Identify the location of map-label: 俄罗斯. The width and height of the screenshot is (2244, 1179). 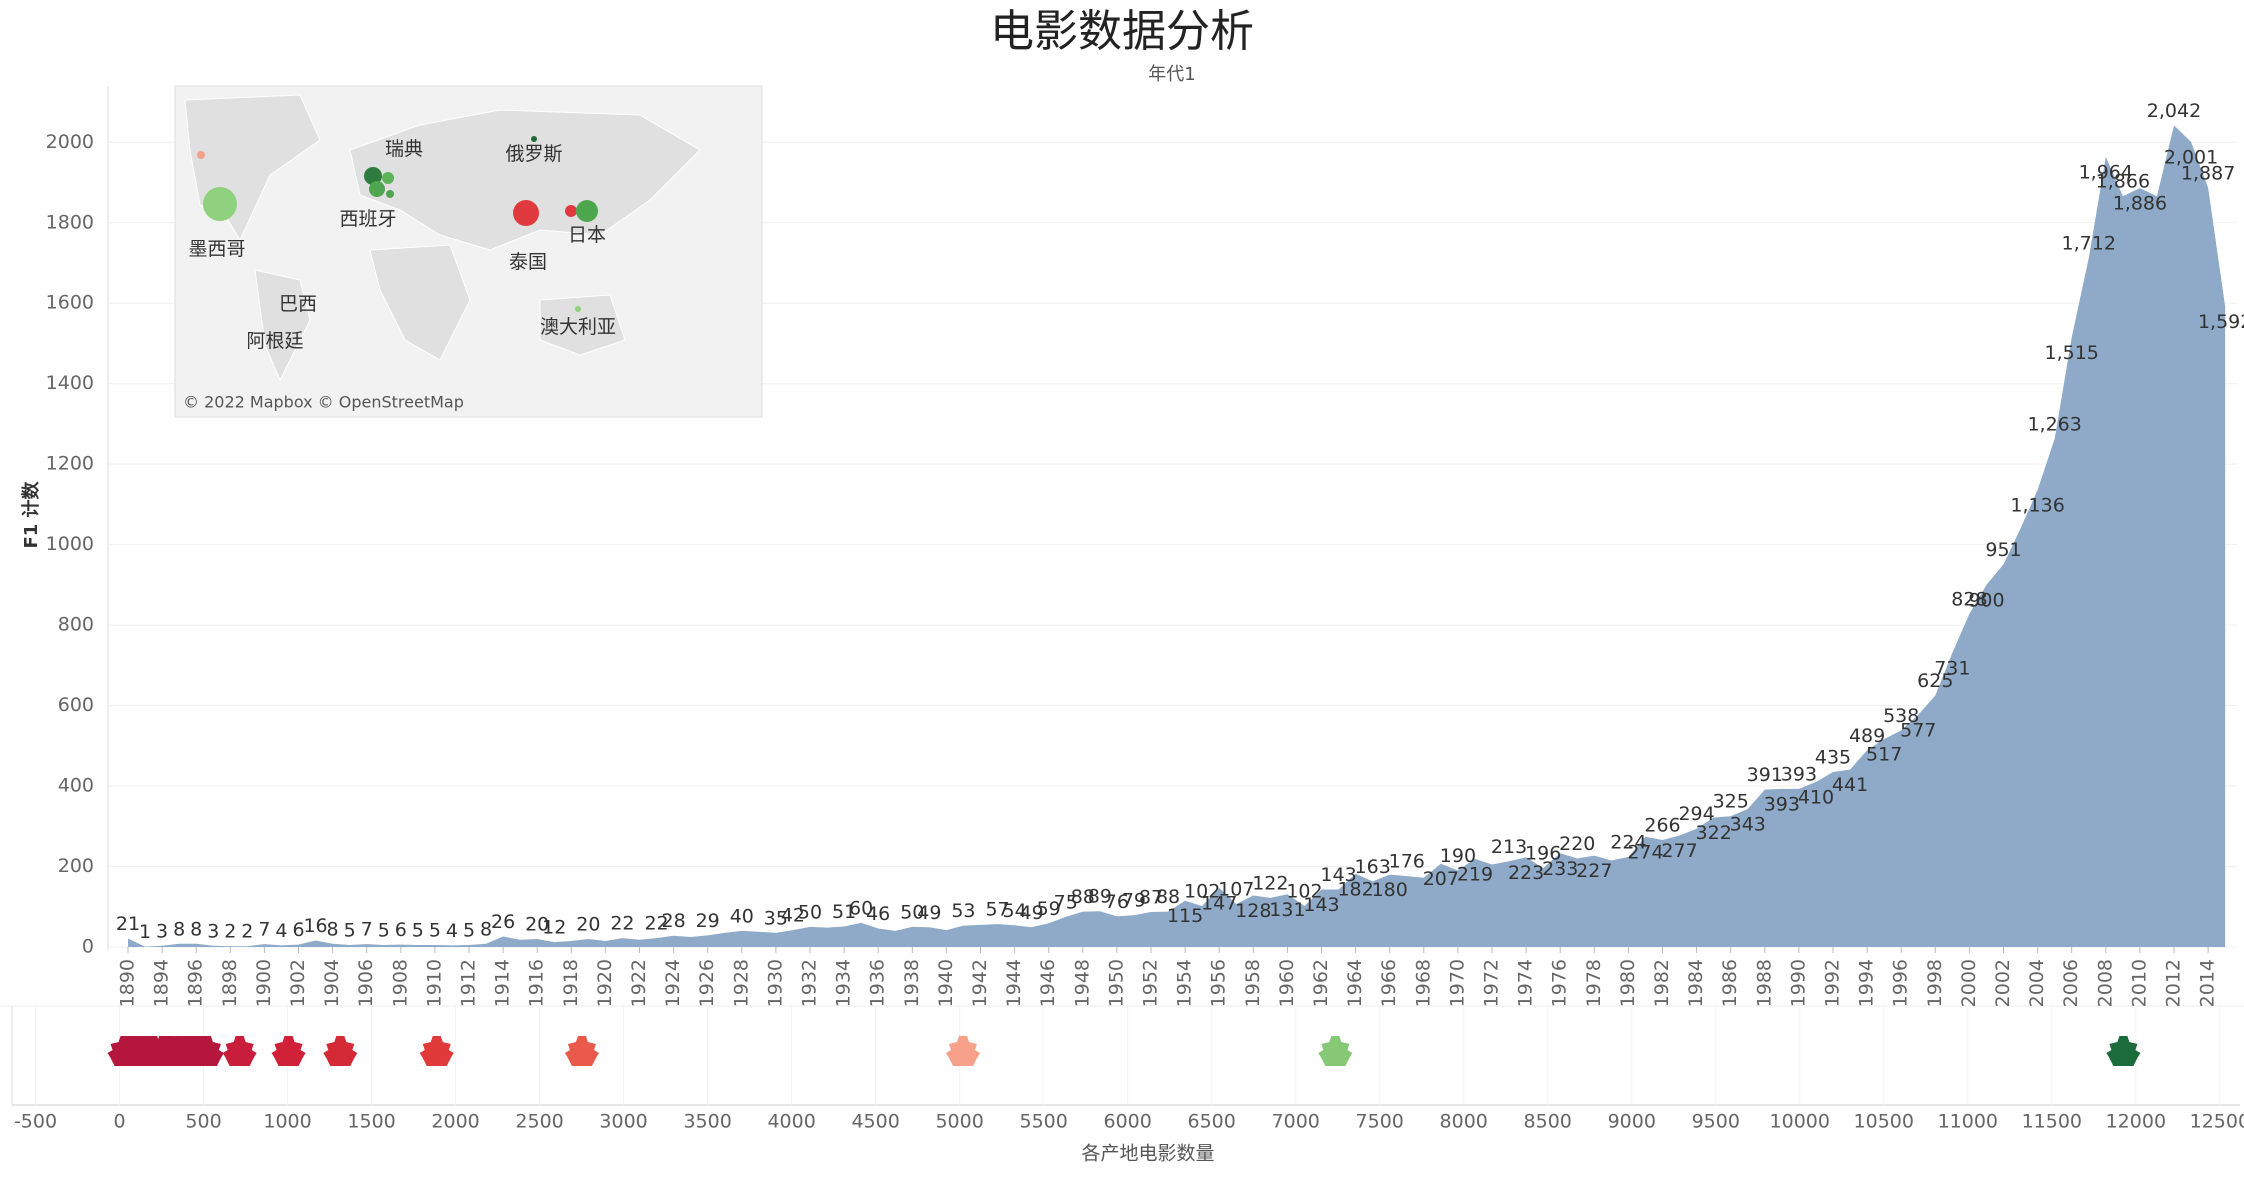
(533, 154).